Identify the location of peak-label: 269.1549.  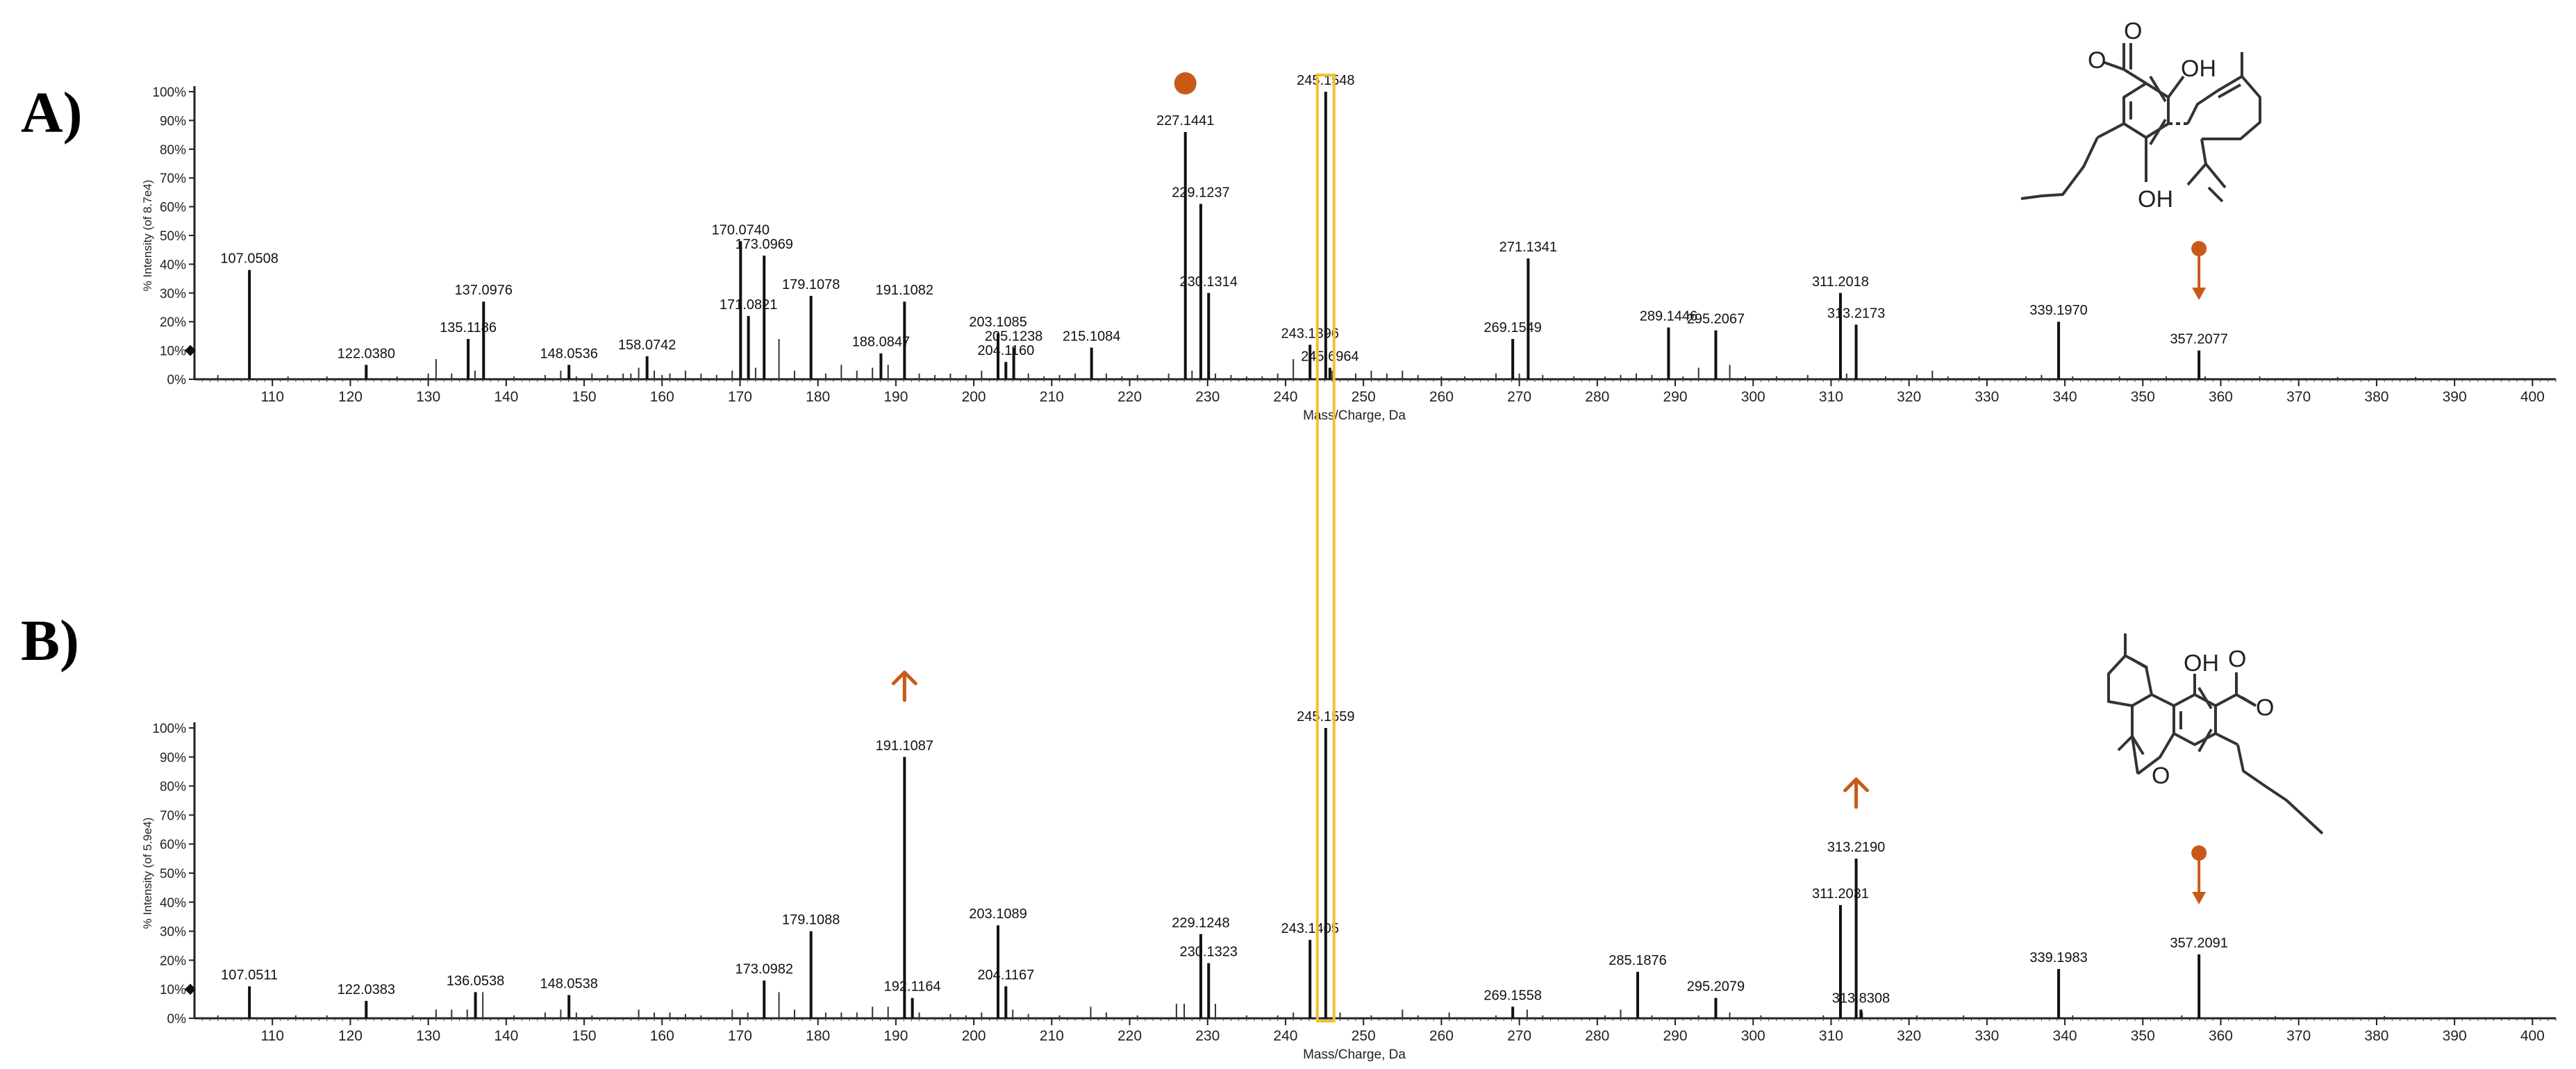
(1512, 327).